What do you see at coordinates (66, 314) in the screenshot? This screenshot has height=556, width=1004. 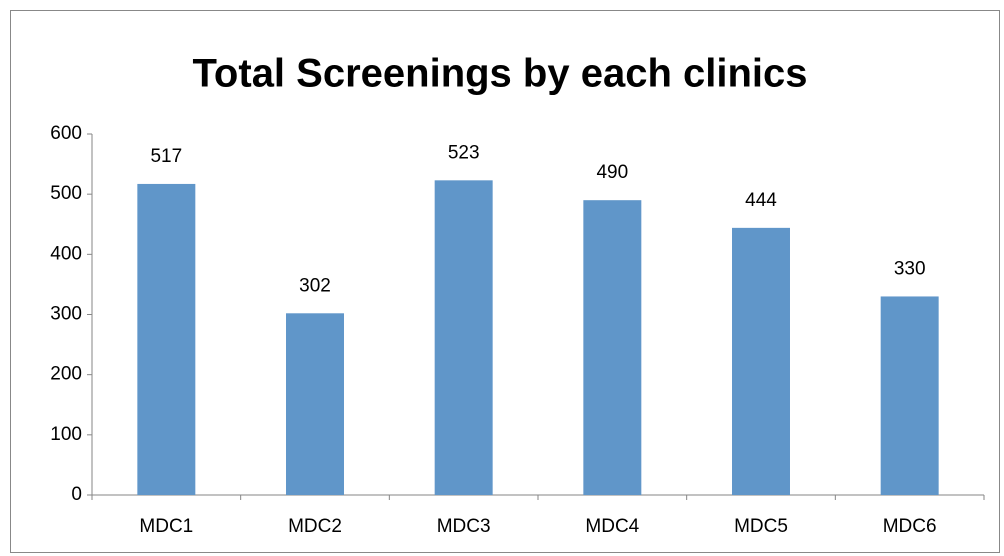 I see `y-tick-label: 300` at bounding box center [66, 314].